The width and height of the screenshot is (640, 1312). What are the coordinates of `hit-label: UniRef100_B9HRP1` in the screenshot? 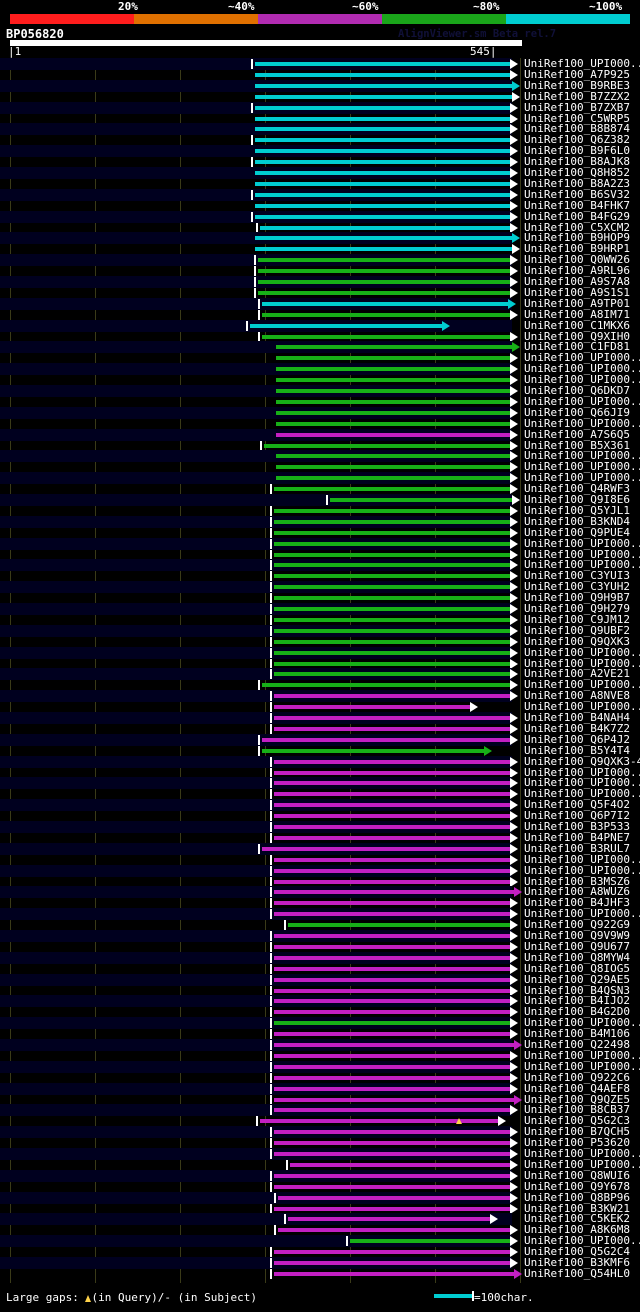 It's located at (577, 249).